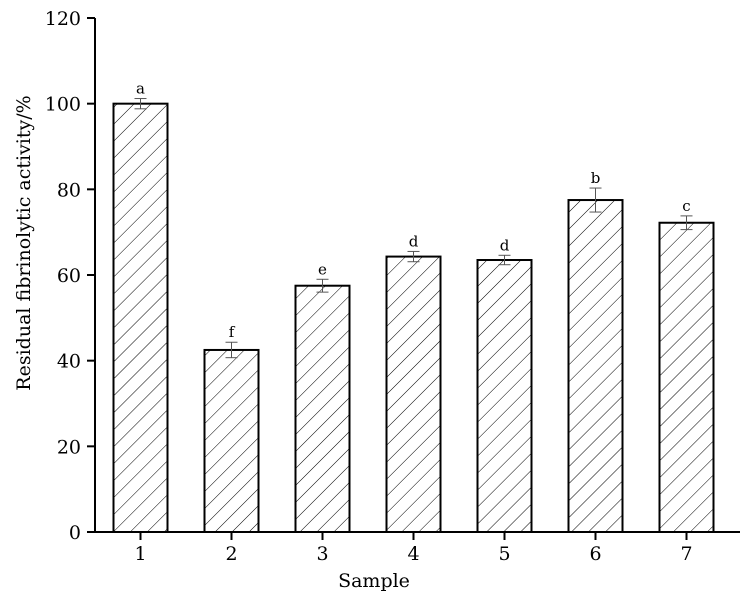 This screenshot has height=608, width=755. Describe the element at coordinates (322, 554) in the screenshot. I see `x-tick-label: 3` at that location.